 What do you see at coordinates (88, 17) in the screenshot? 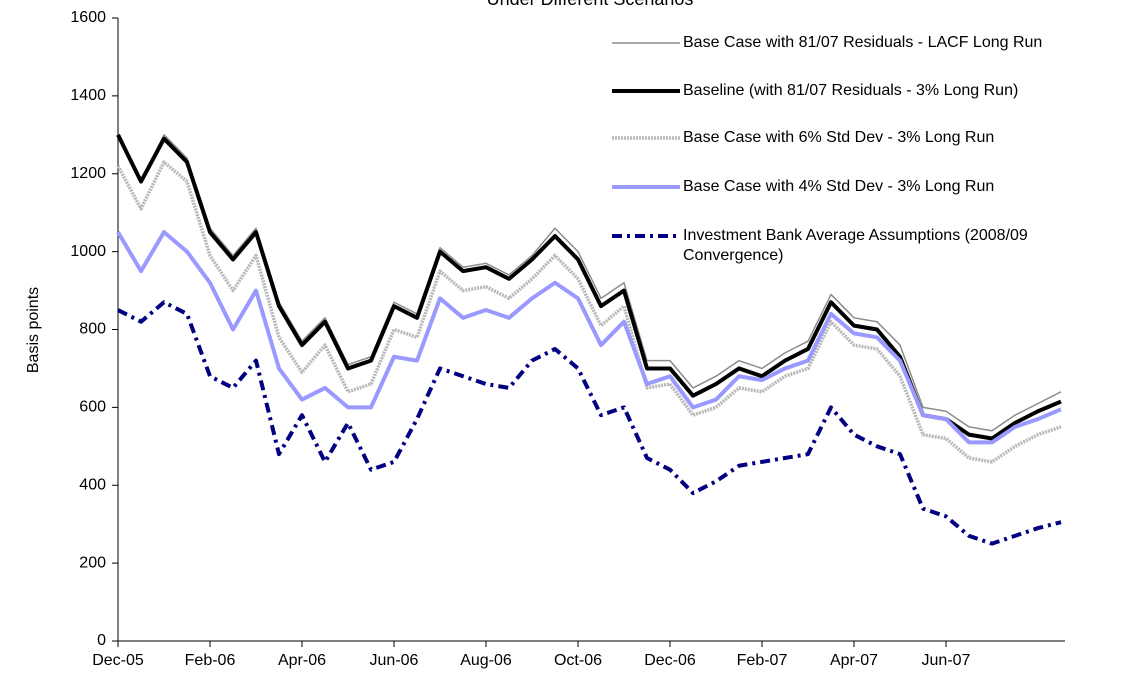
I see `y-tick-label: 1600` at bounding box center [88, 17].